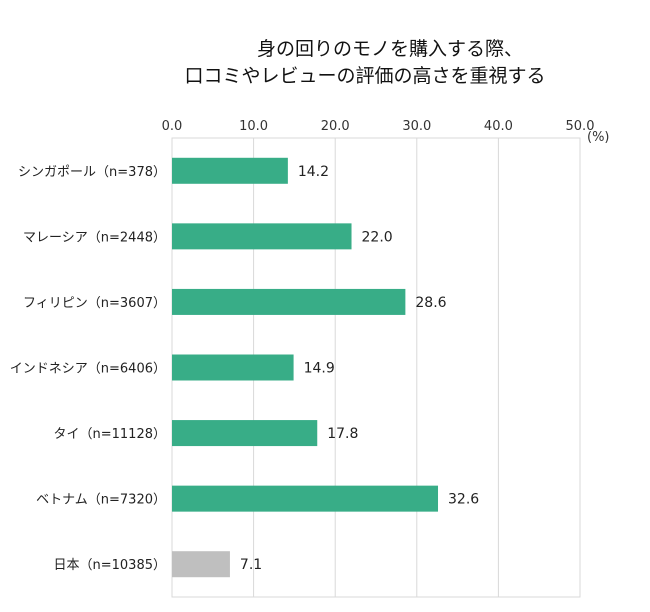 This screenshot has height=612, width=650. What do you see at coordinates (88, 369) in the screenshot?
I see `category-label: インドネシア（n=6406）` at bounding box center [88, 369].